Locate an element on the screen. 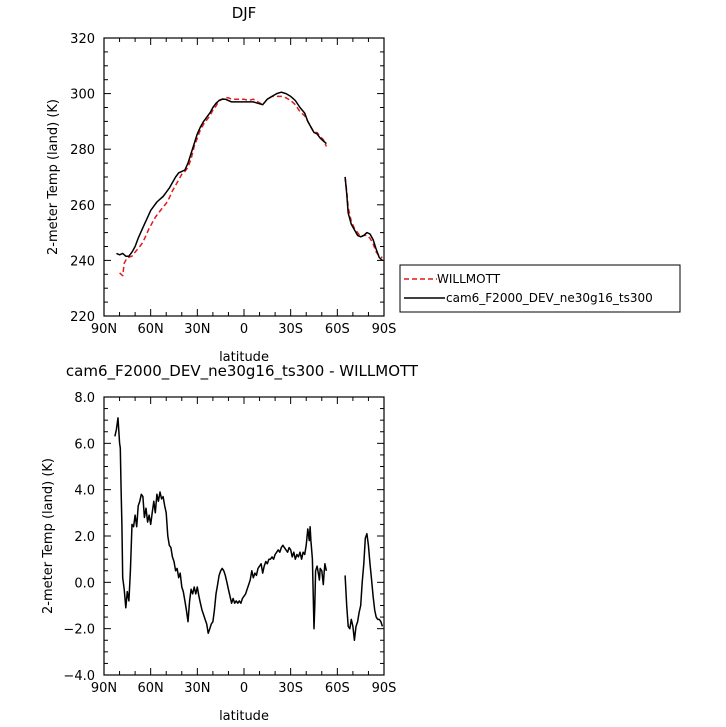  series-lines-top is located at coordinates (249, 184).